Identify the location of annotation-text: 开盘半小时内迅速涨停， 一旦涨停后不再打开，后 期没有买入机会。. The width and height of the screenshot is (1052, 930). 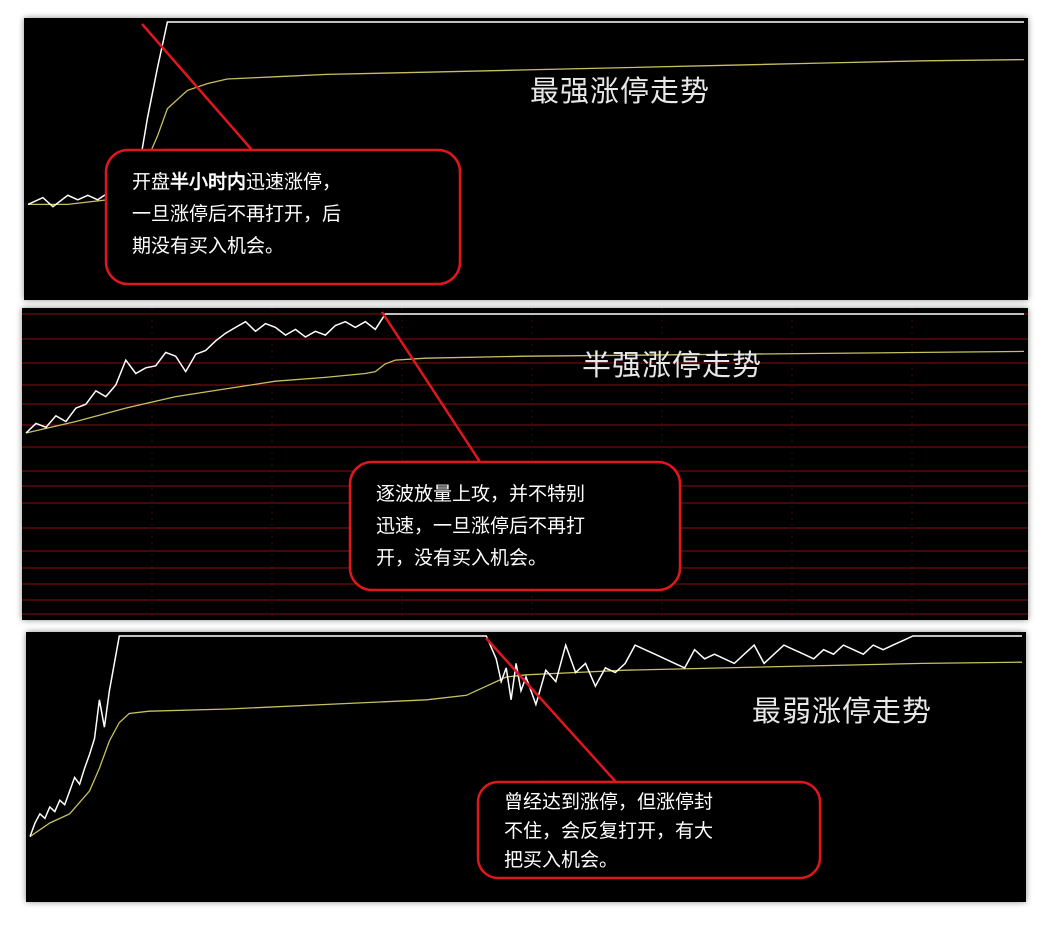
(283, 217).